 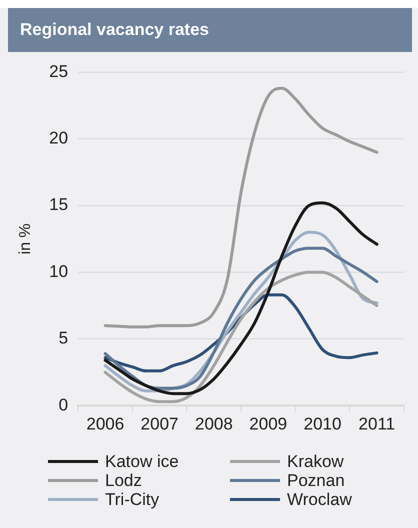 I want to click on y-tick-label: 10, so click(x=58, y=271).